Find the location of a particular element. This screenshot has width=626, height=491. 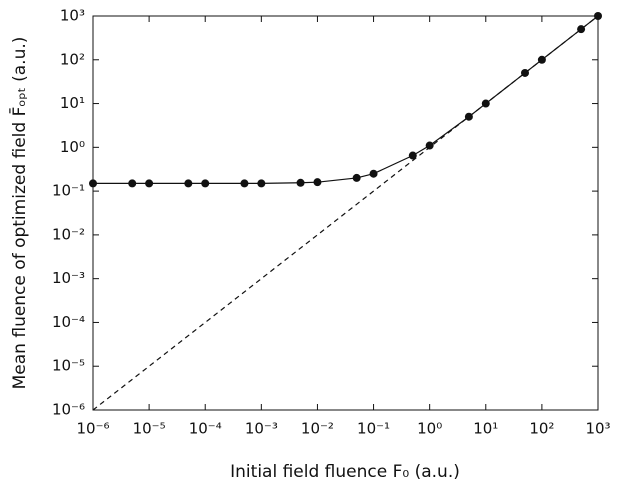

y-tick-label: 10³ is located at coordinates (72, 16).